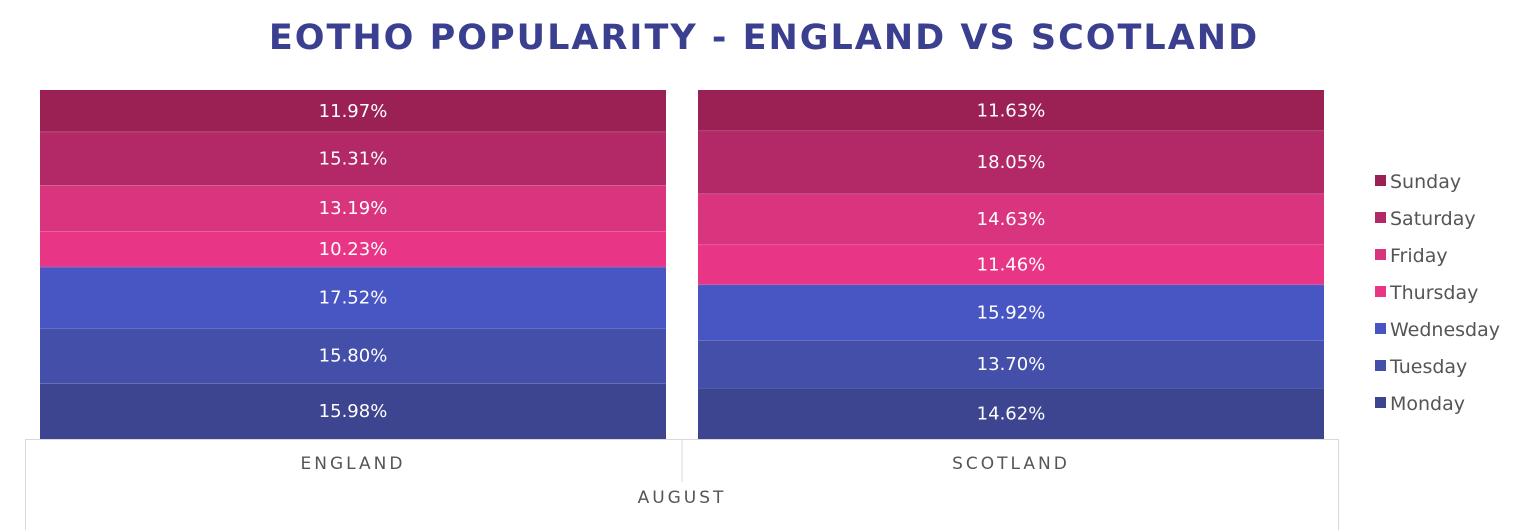 The width and height of the screenshot is (1536, 530). Describe the element at coordinates (682, 484) in the screenshot. I see `category-axis: ENGLAND SCOTLAND AUGUST` at that location.